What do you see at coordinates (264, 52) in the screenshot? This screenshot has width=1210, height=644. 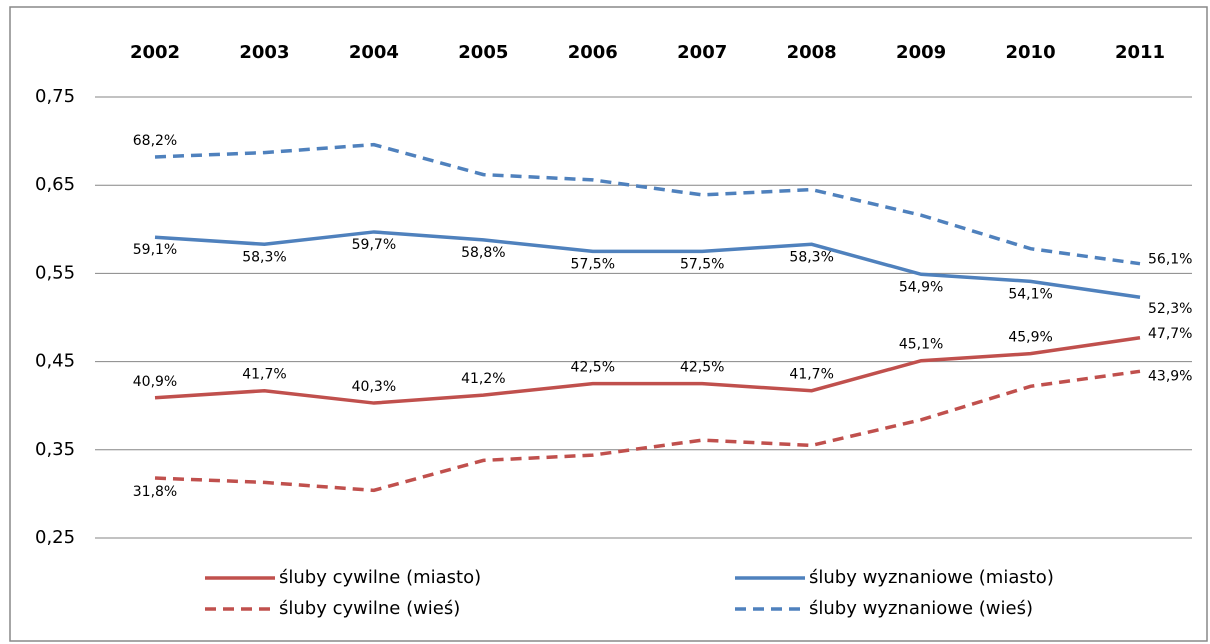 I see `x-tick-label: 2003` at bounding box center [264, 52].